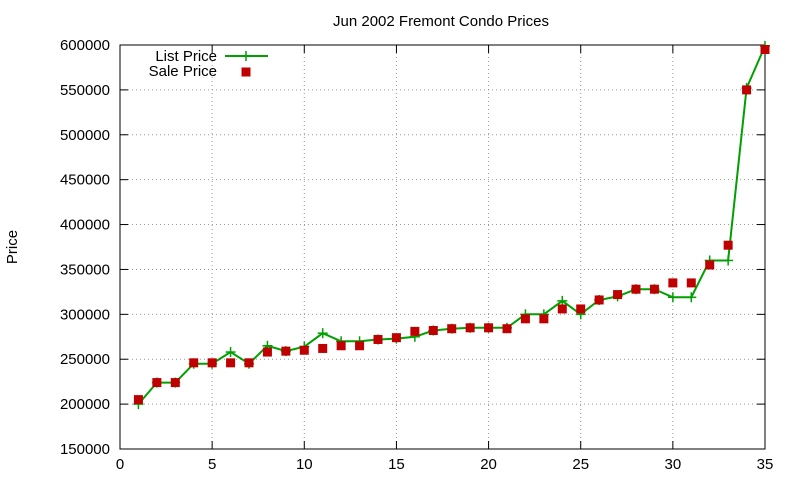 This screenshot has height=480, width=800. Describe the element at coordinates (85, 449) in the screenshot. I see `y-tick-label: 150000` at that location.